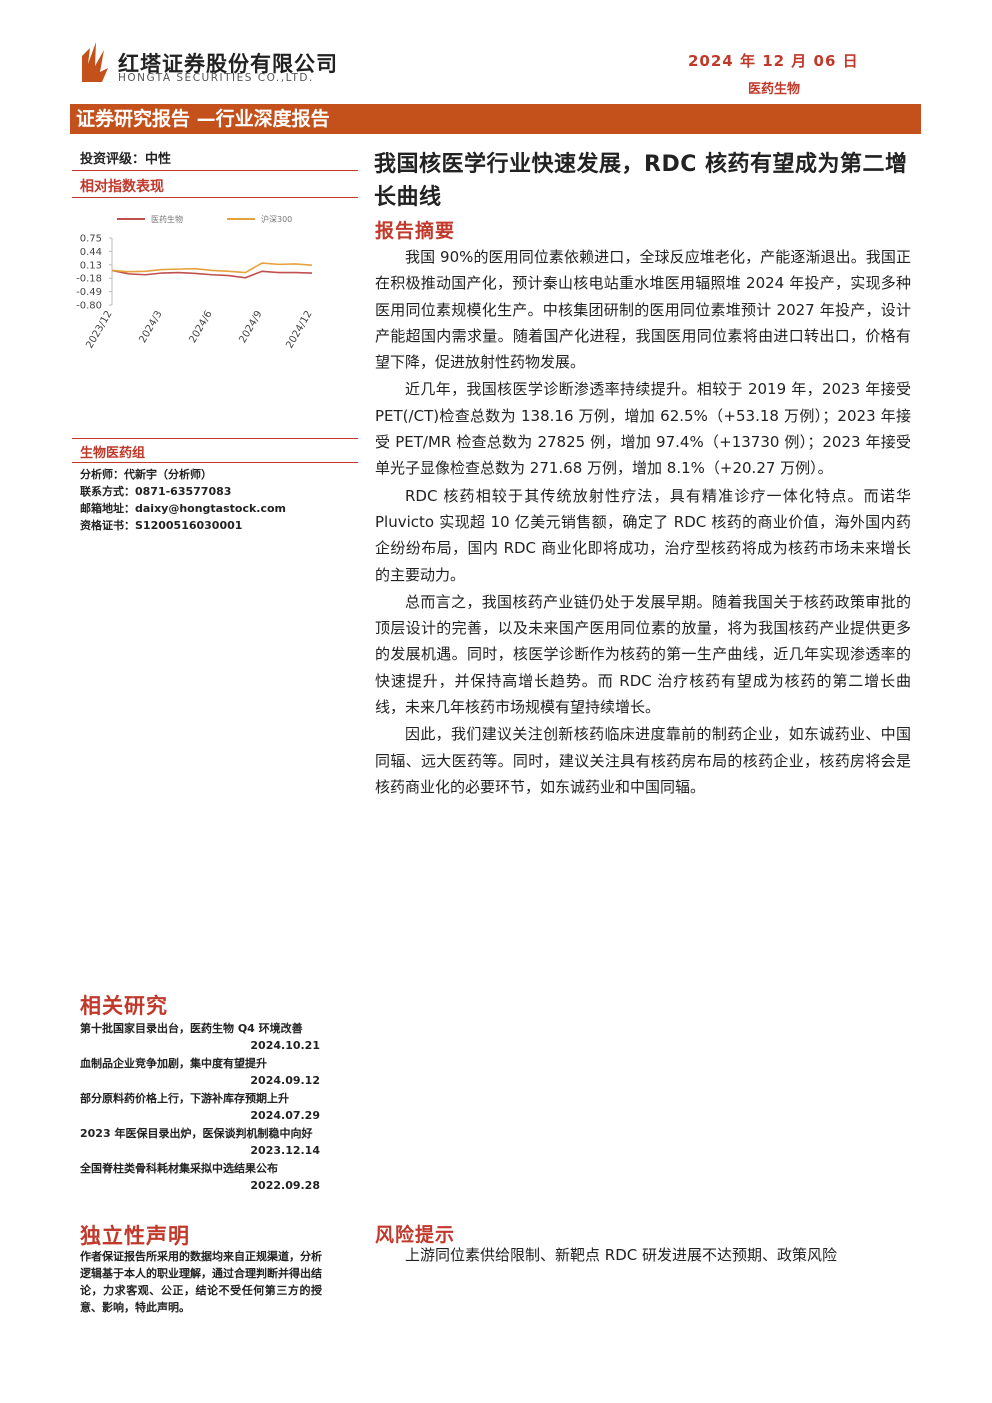 This screenshot has height=1403, width=992. What do you see at coordinates (156, 491) in the screenshot?
I see `contact-line: 联系方式：0871-63577083` at bounding box center [156, 491].